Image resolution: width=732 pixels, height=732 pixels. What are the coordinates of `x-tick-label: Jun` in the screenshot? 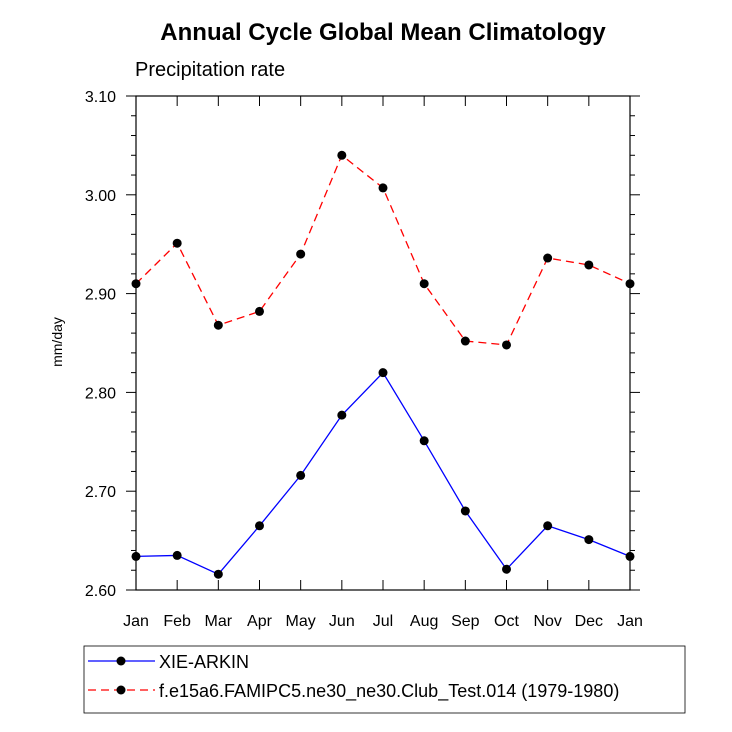 It's located at (342, 621).